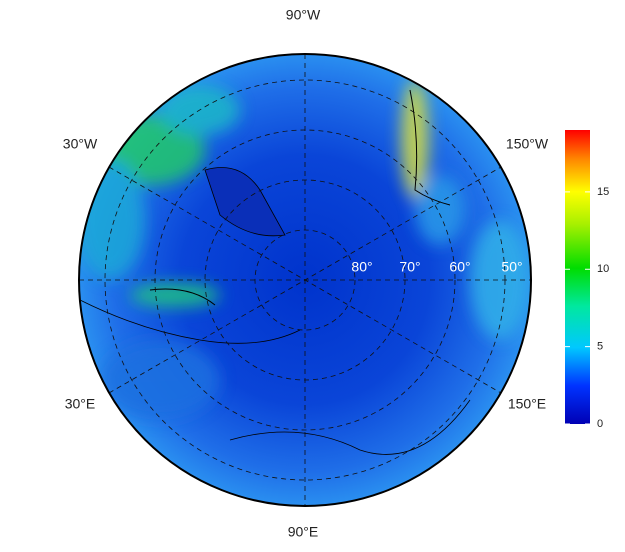  What do you see at coordinates (303, 15) in the screenshot?
I see `longitude-label: 90°W` at bounding box center [303, 15].